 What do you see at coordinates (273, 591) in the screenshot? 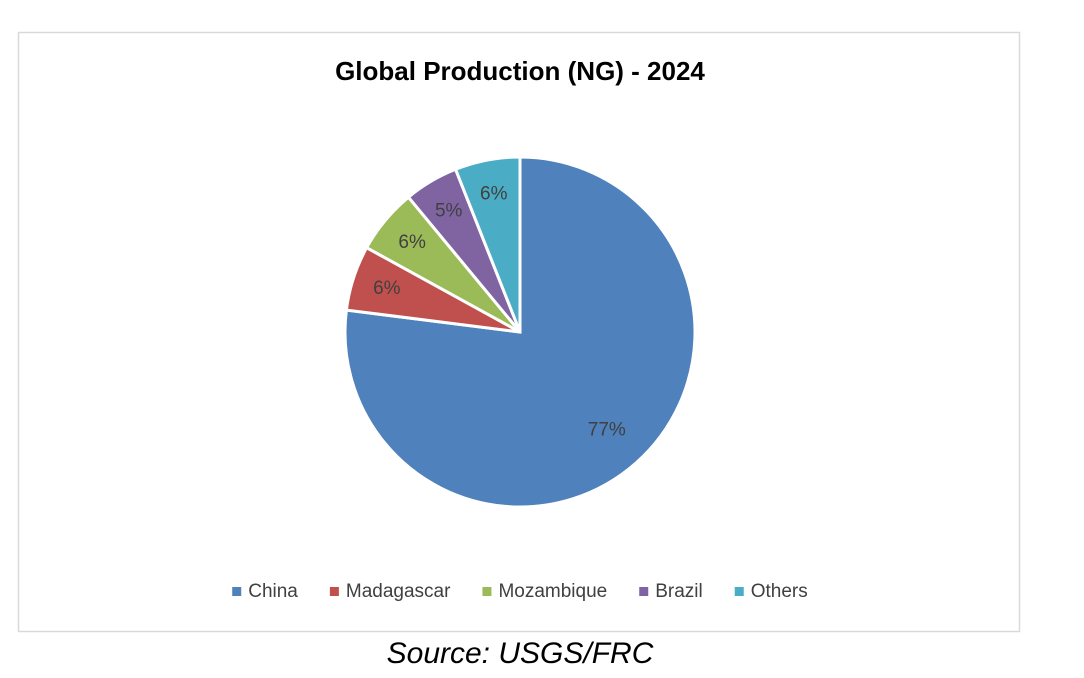
I see `legend-label: China` at bounding box center [273, 591].